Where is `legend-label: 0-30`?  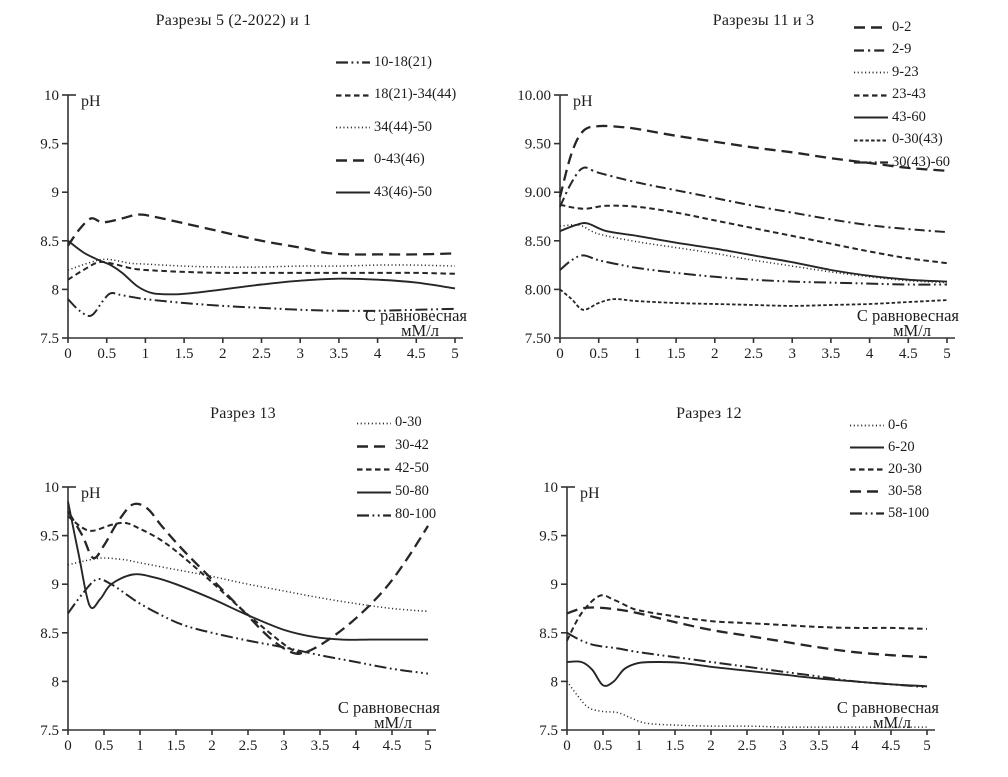 legend-label: 0-30 is located at coordinates (408, 422).